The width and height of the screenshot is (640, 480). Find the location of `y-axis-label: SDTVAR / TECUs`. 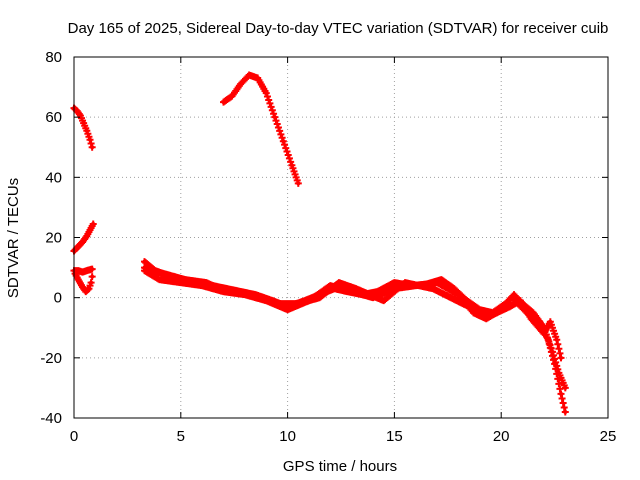

y-axis-label: SDTVAR / TECUs is located at coordinates (13, 238).